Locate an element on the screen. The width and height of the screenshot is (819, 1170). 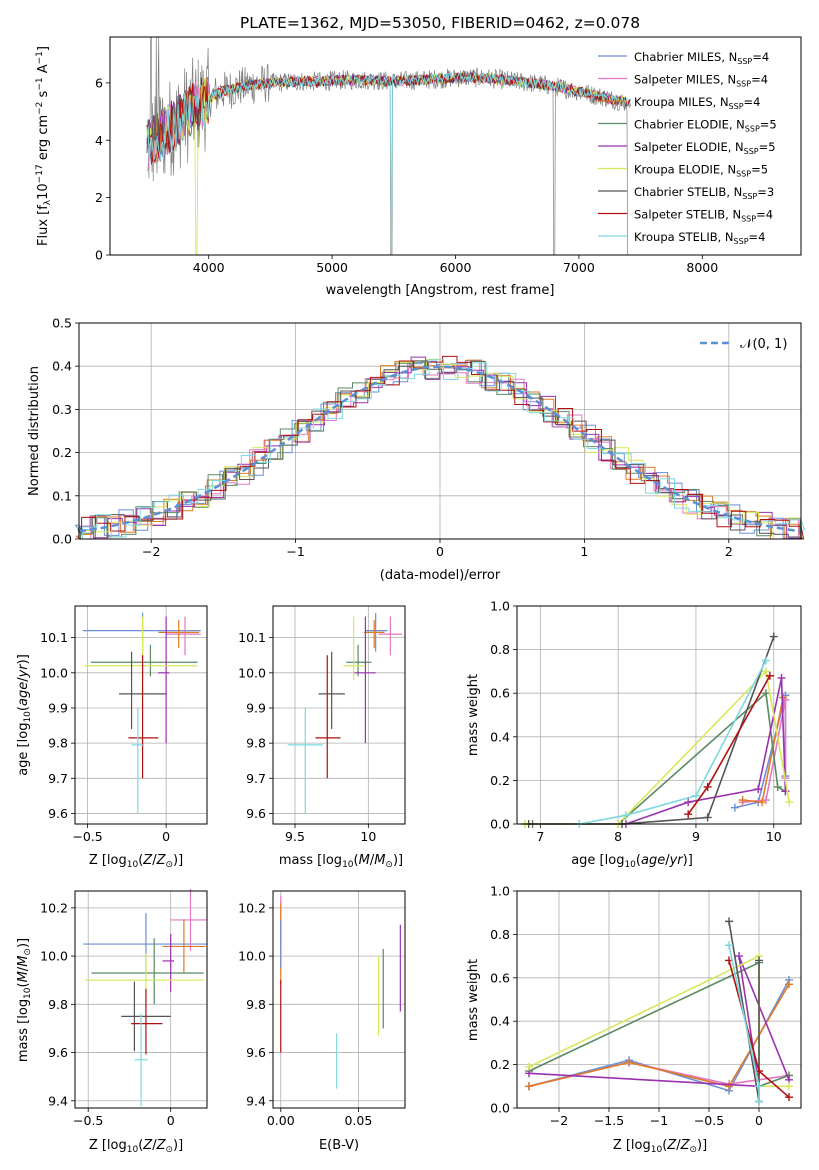
x-tick-label: 9 is located at coordinates (696, 836).